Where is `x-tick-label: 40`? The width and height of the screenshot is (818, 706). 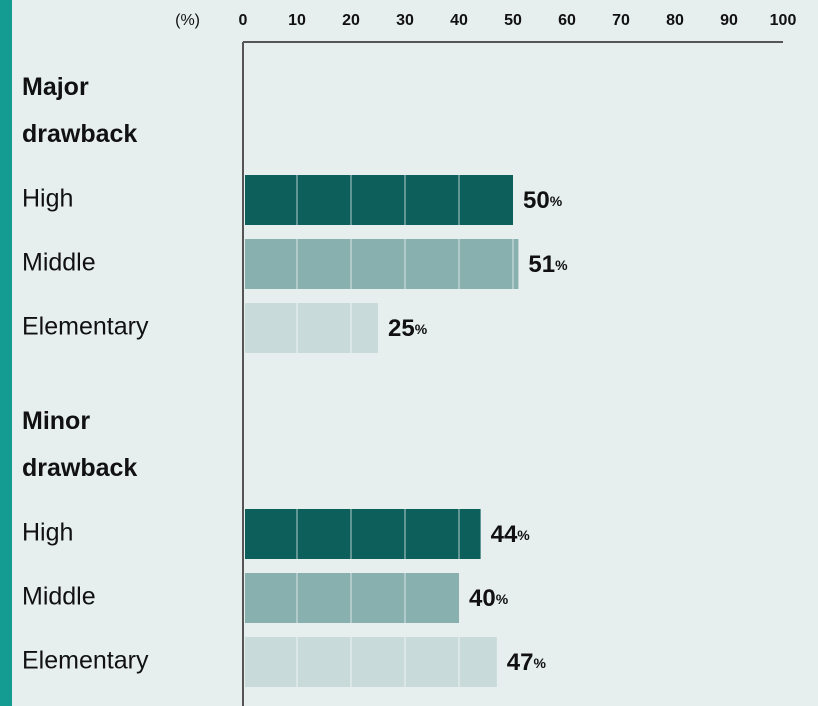
x-tick-label: 40 is located at coordinates (459, 20).